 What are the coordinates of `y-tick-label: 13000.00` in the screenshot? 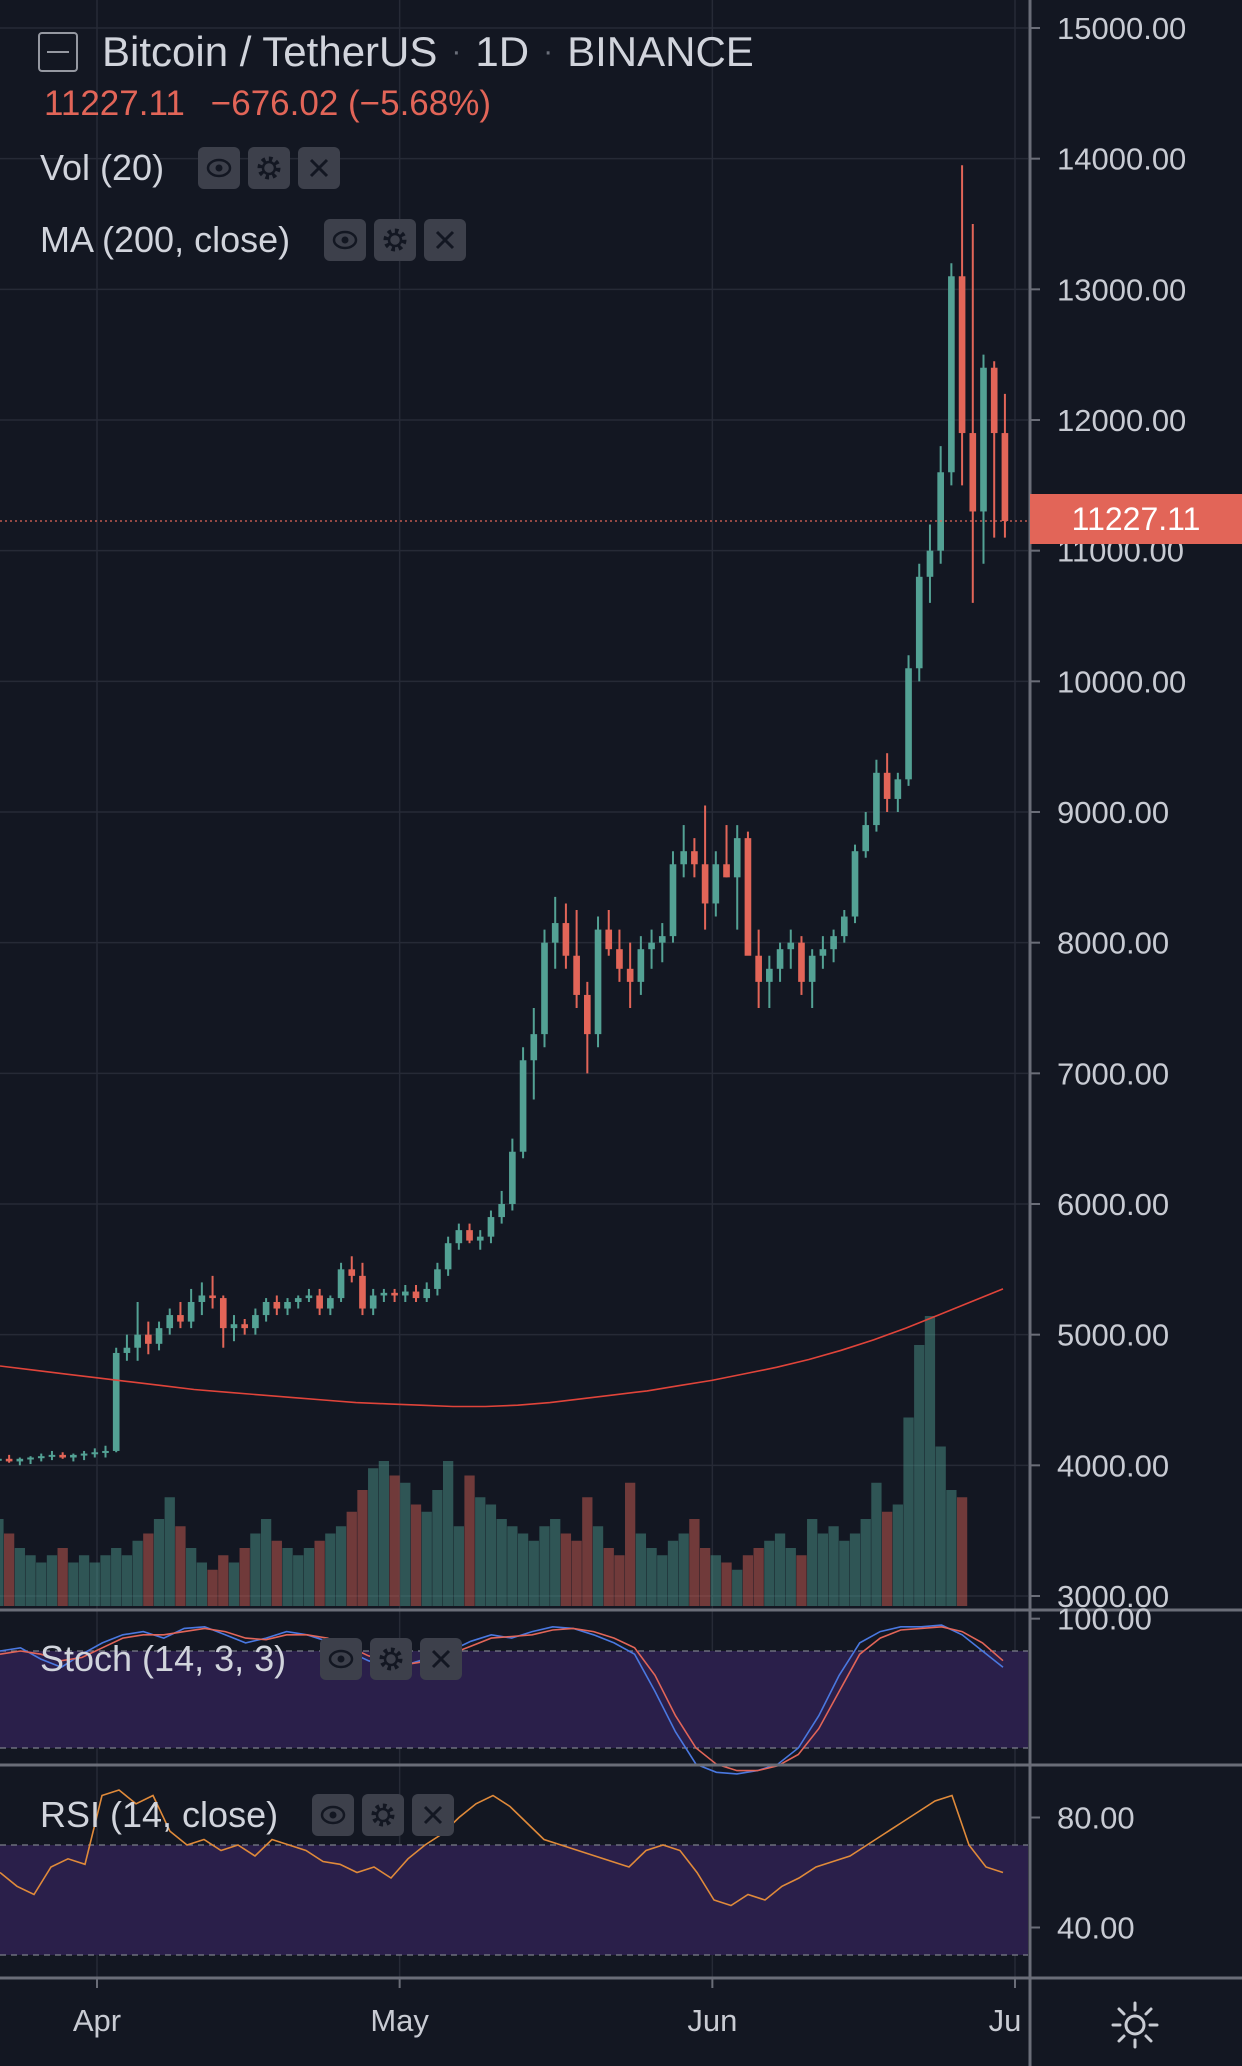 It's located at (1121, 289).